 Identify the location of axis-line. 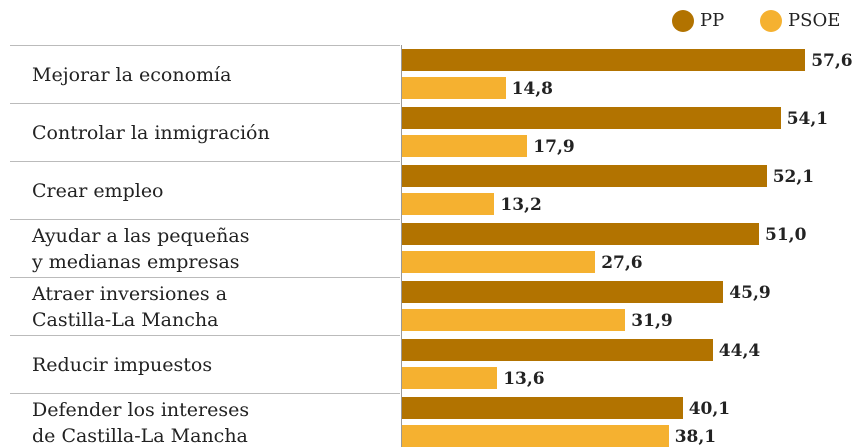
(401, 246).